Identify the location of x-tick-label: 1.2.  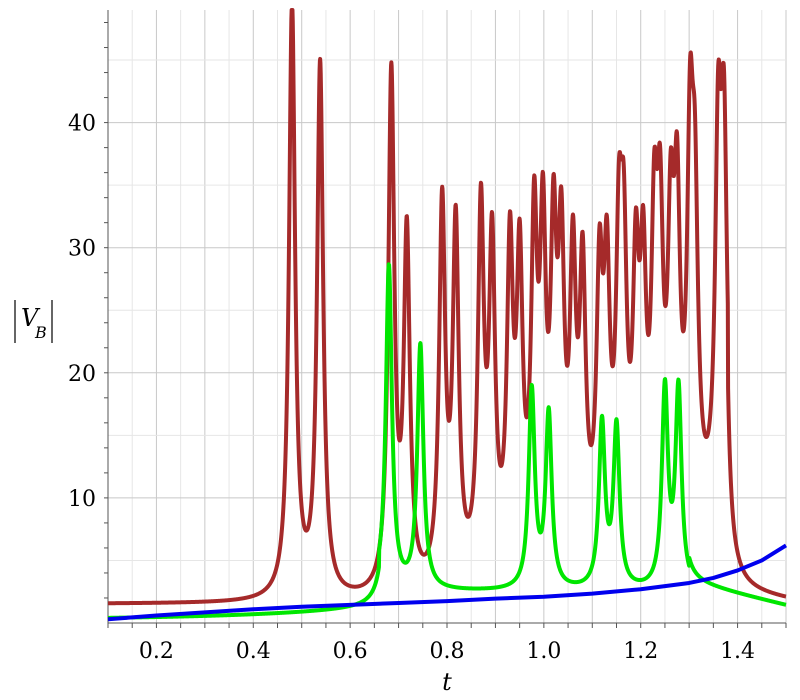
(640, 651).